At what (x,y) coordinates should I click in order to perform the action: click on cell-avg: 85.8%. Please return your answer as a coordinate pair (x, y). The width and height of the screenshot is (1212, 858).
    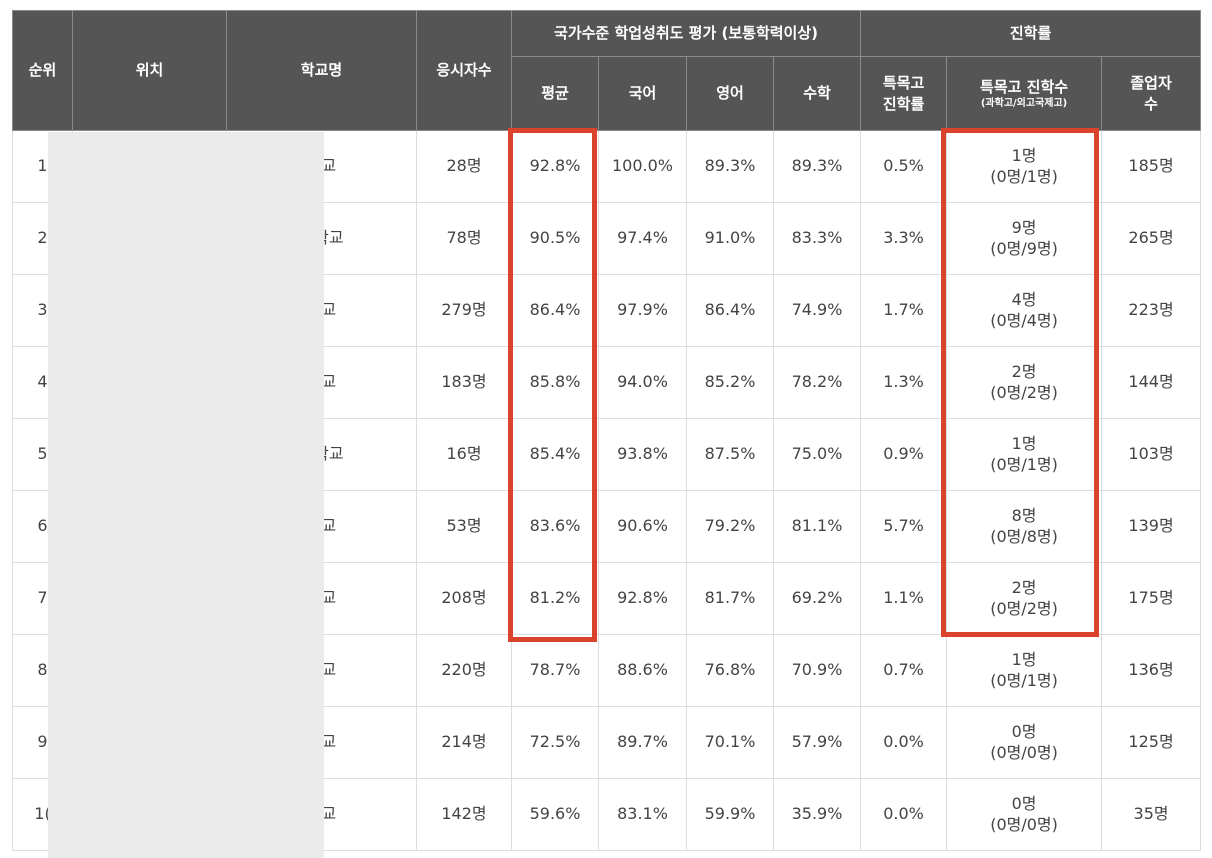
    Looking at the image, I should click on (555, 382).